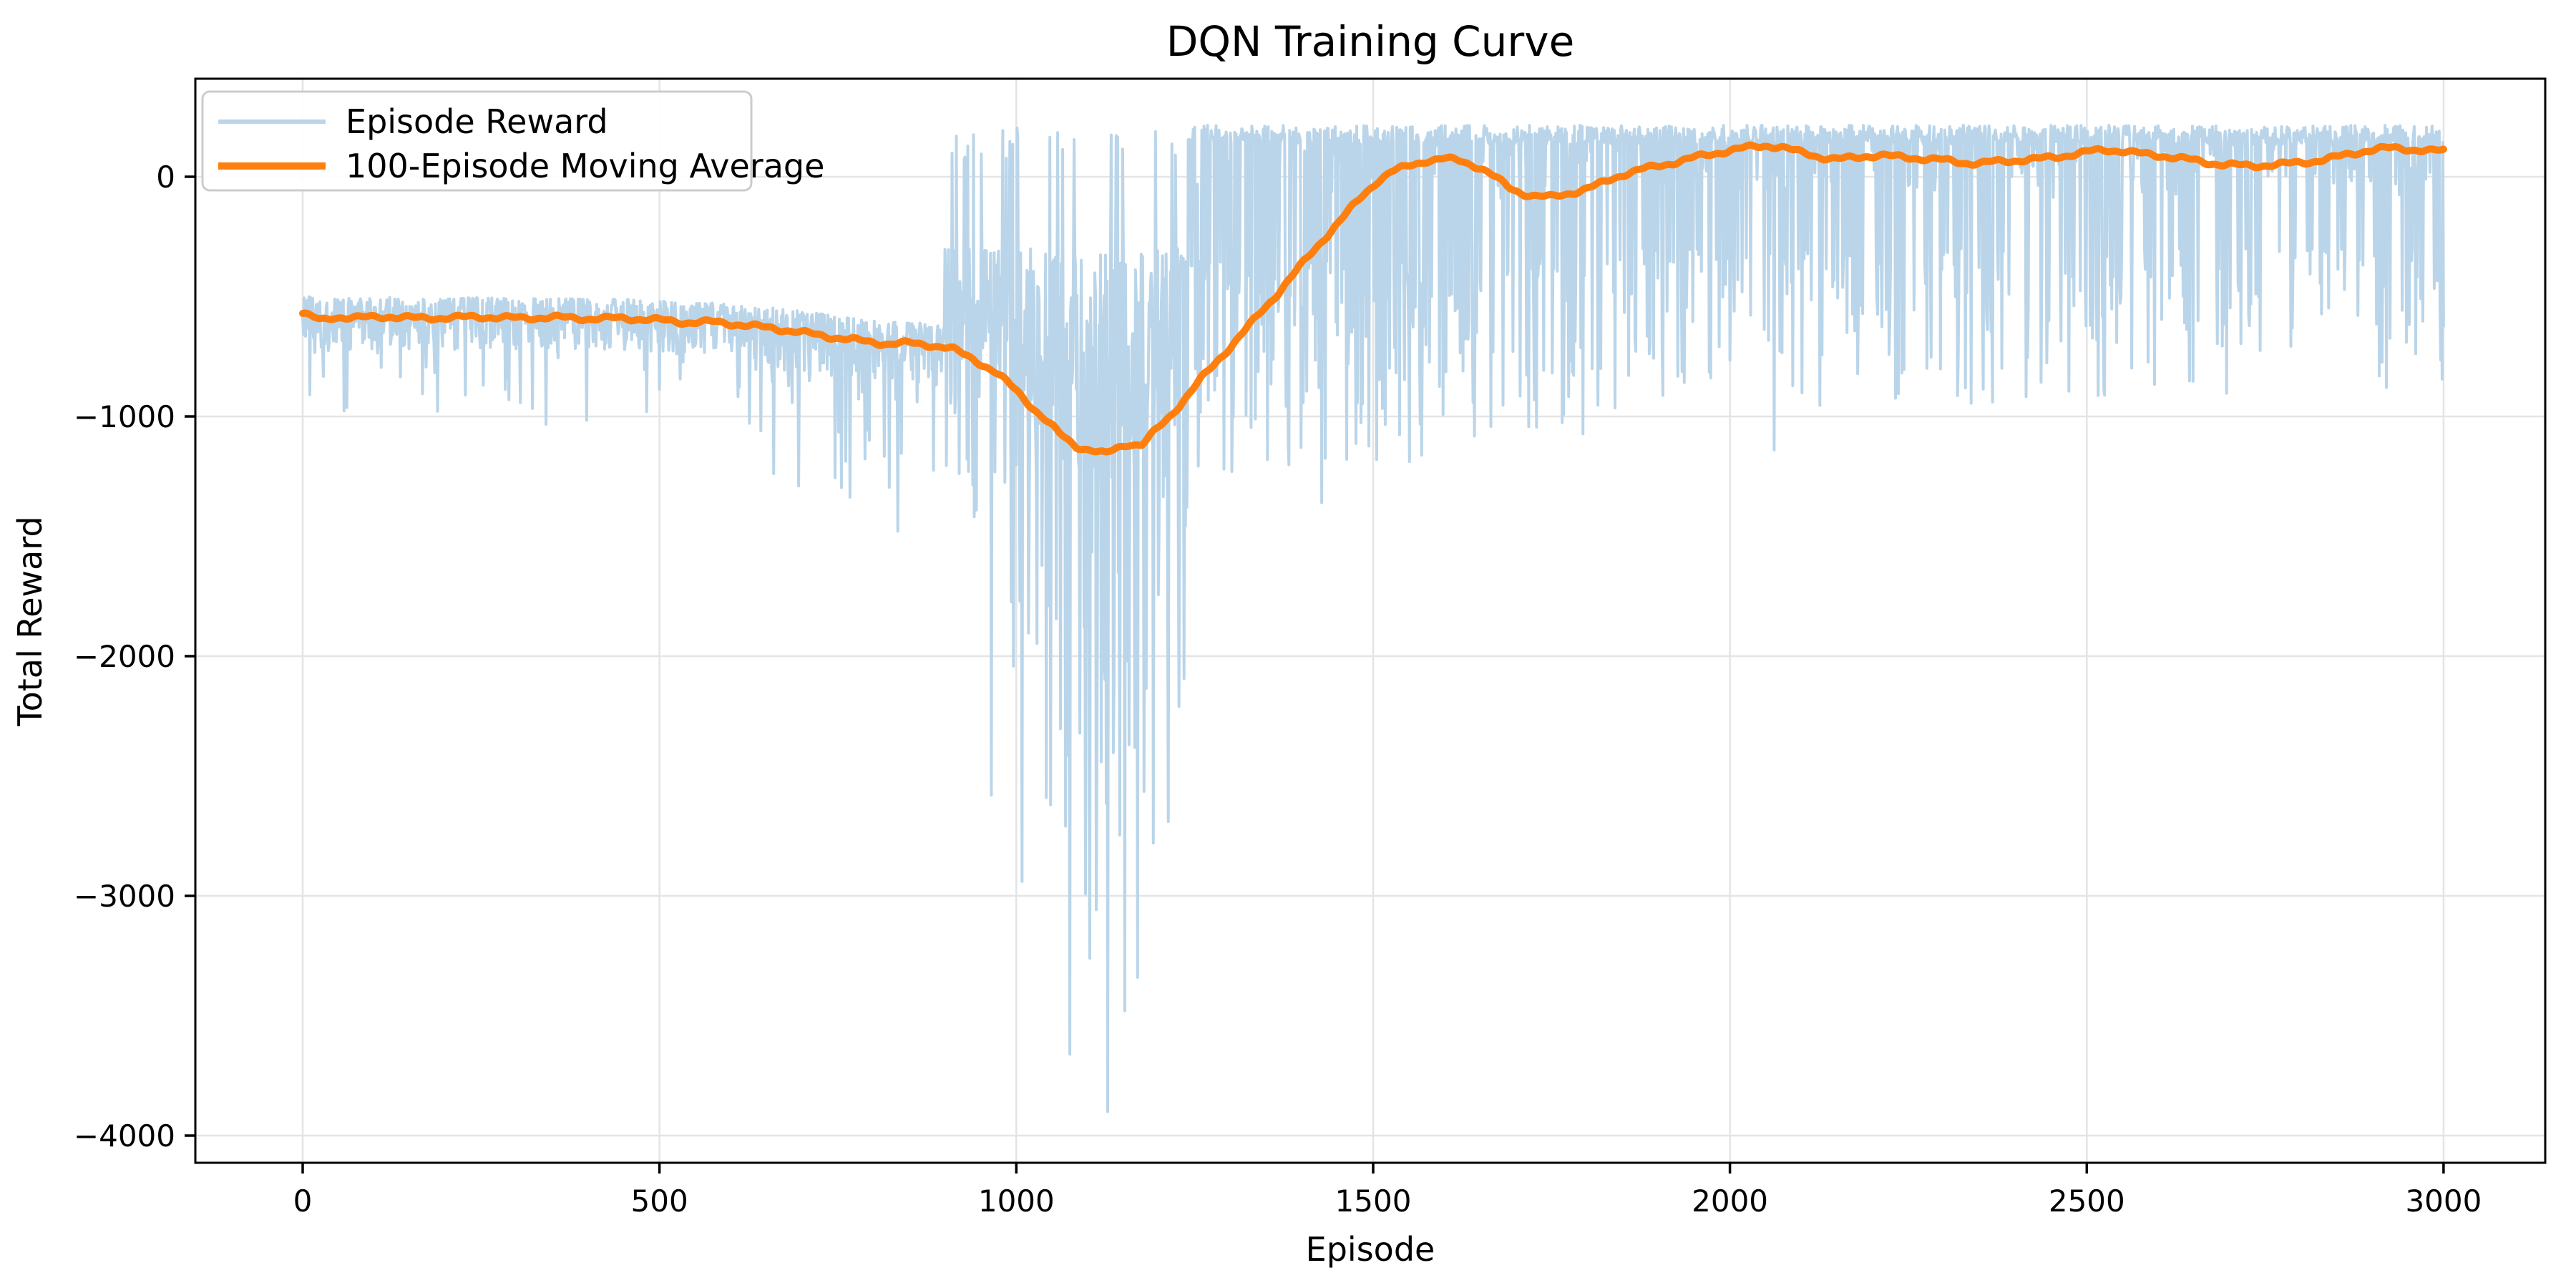  Describe the element at coordinates (2087, 1201) in the screenshot. I see `x-tick-label: 2500` at that location.